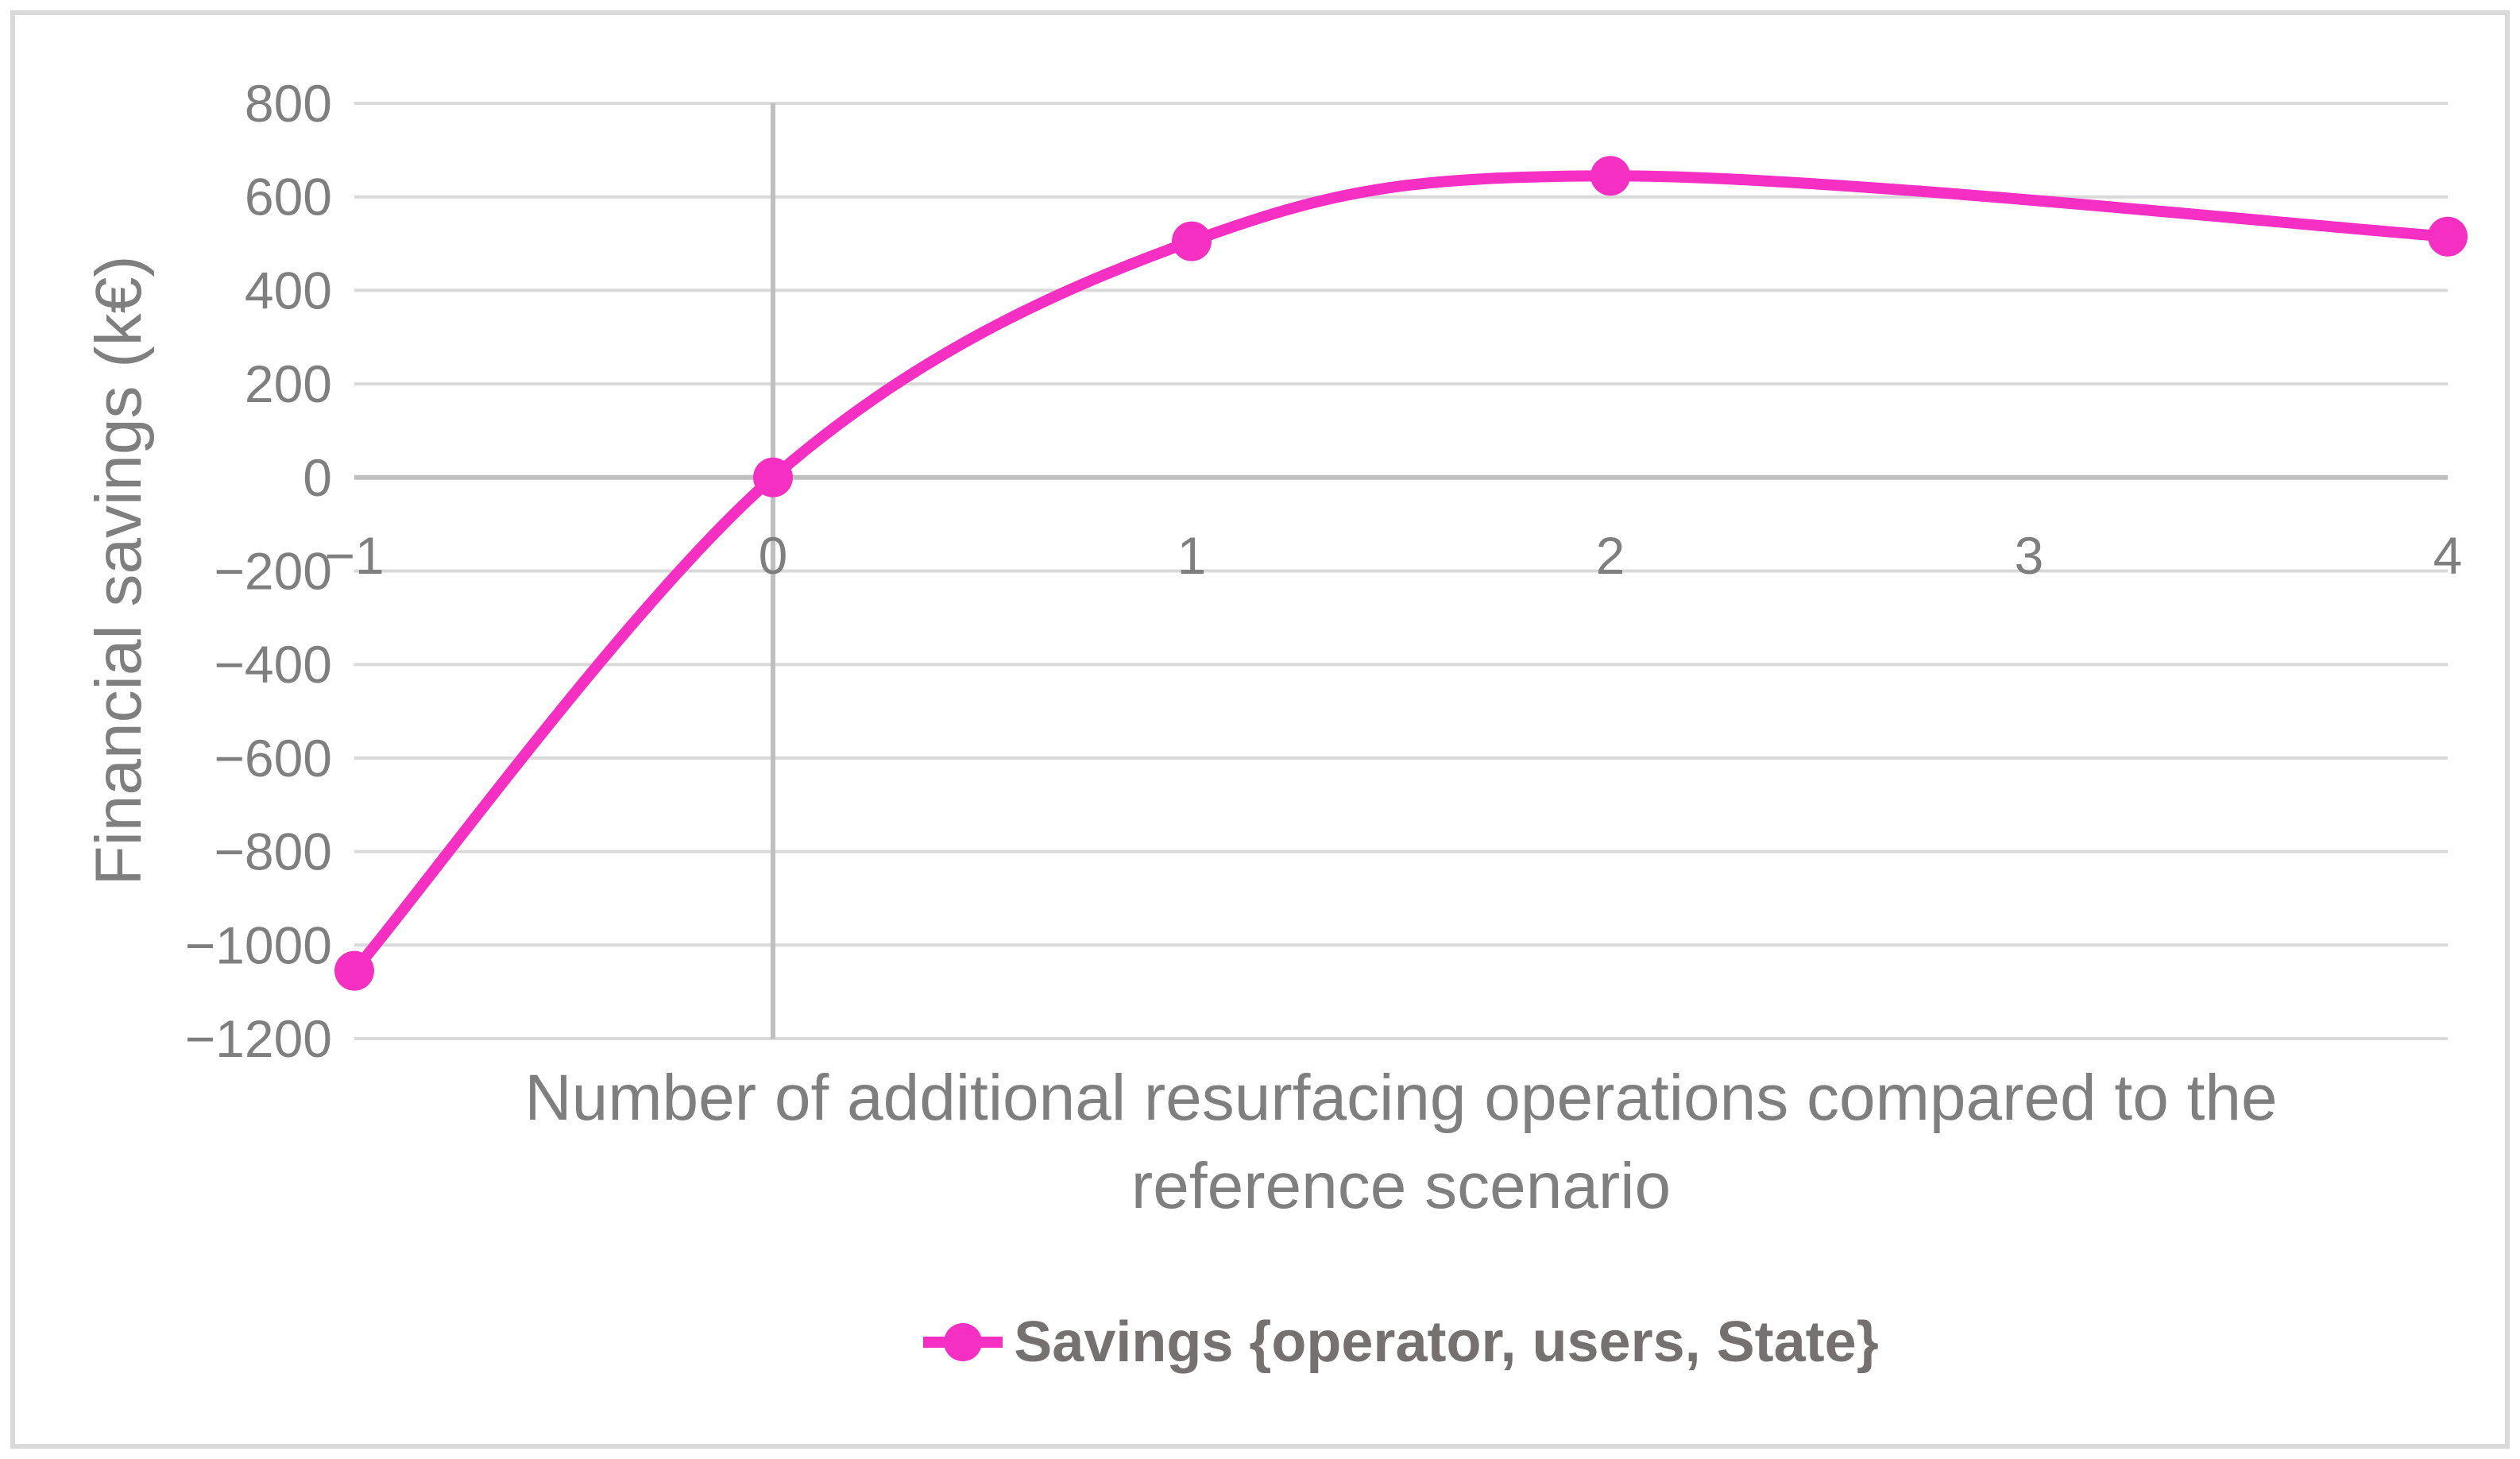  I want to click on y-tick-label: −1200, so click(258, 1038).